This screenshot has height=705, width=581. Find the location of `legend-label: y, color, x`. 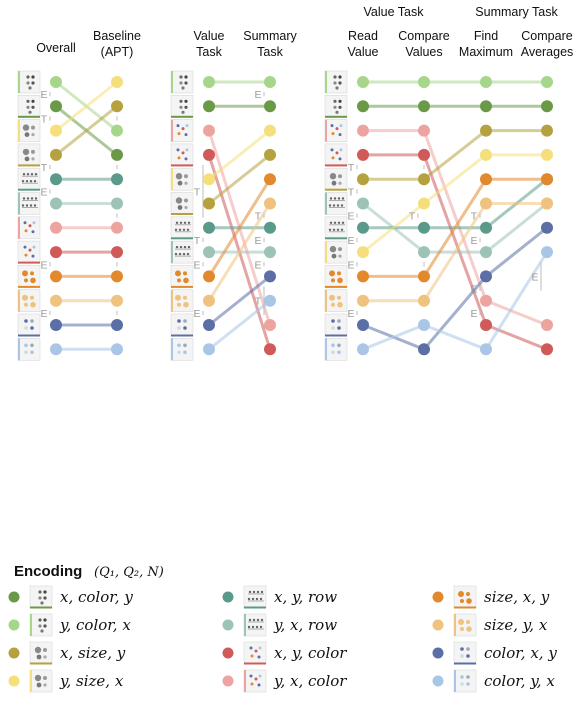

legend-label: y, color, x is located at coordinates (95, 625).